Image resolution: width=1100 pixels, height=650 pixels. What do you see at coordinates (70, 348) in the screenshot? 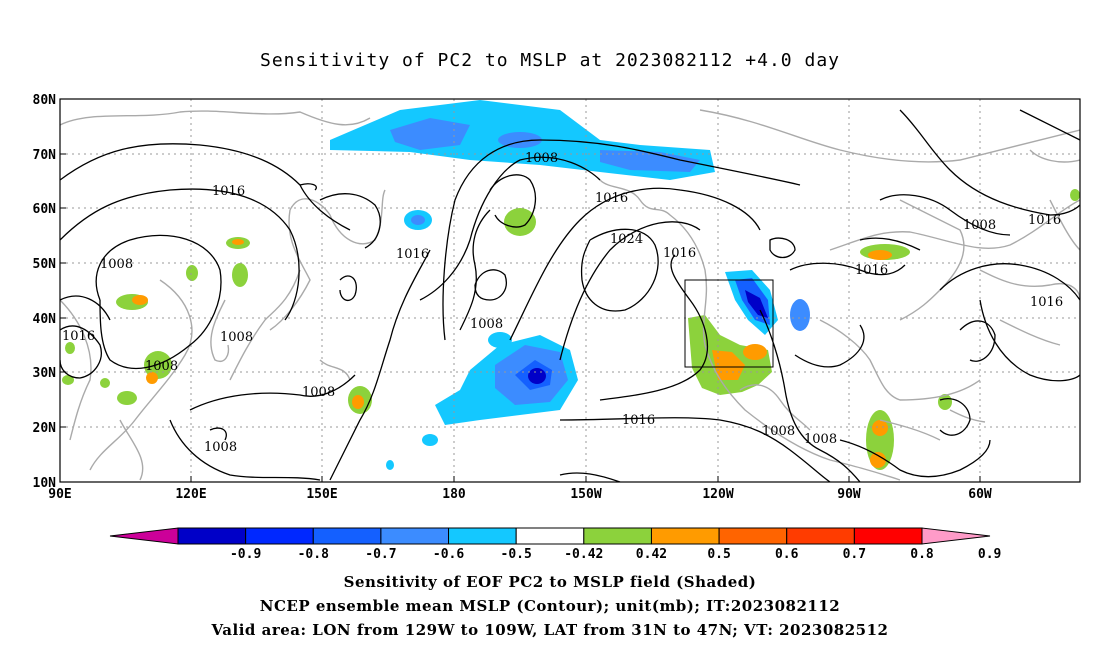
I see `shade-green-l` at bounding box center [70, 348].